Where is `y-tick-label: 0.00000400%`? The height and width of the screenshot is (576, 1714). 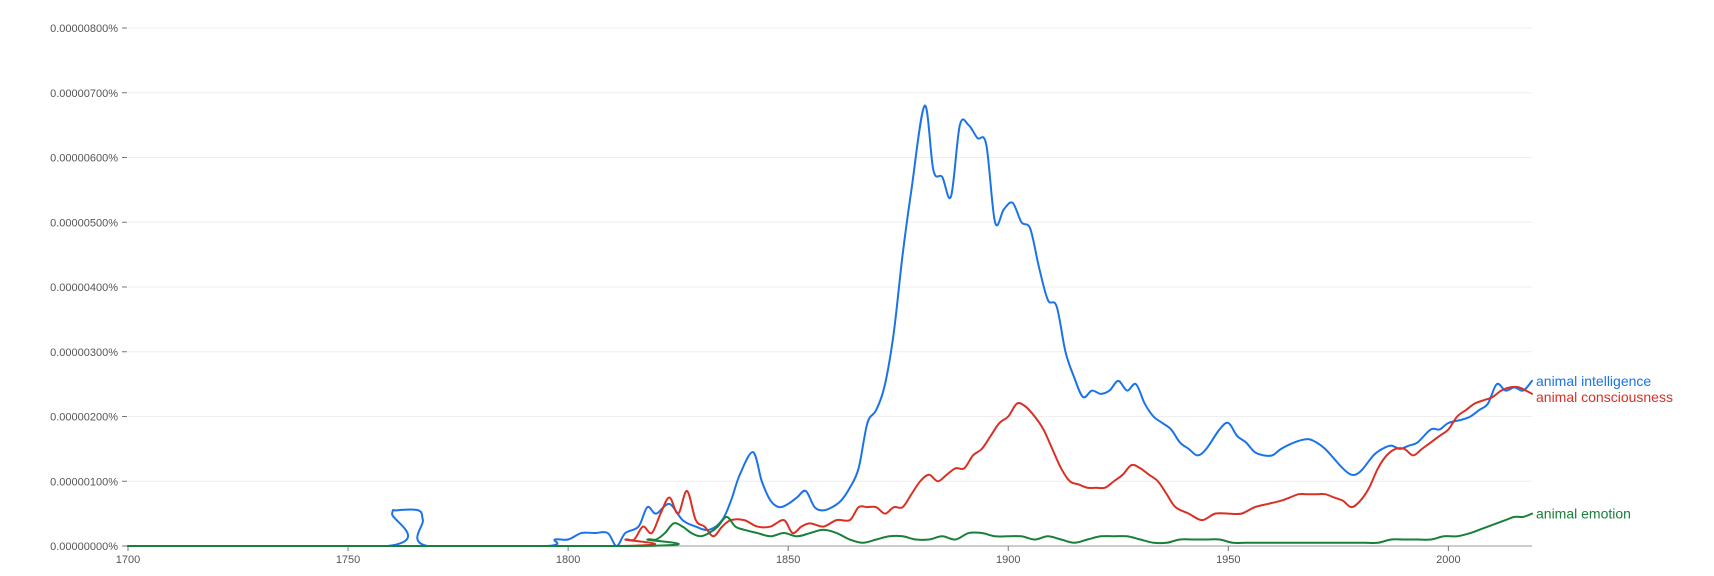 y-tick-label: 0.00000400% is located at coordinates (84, 288).